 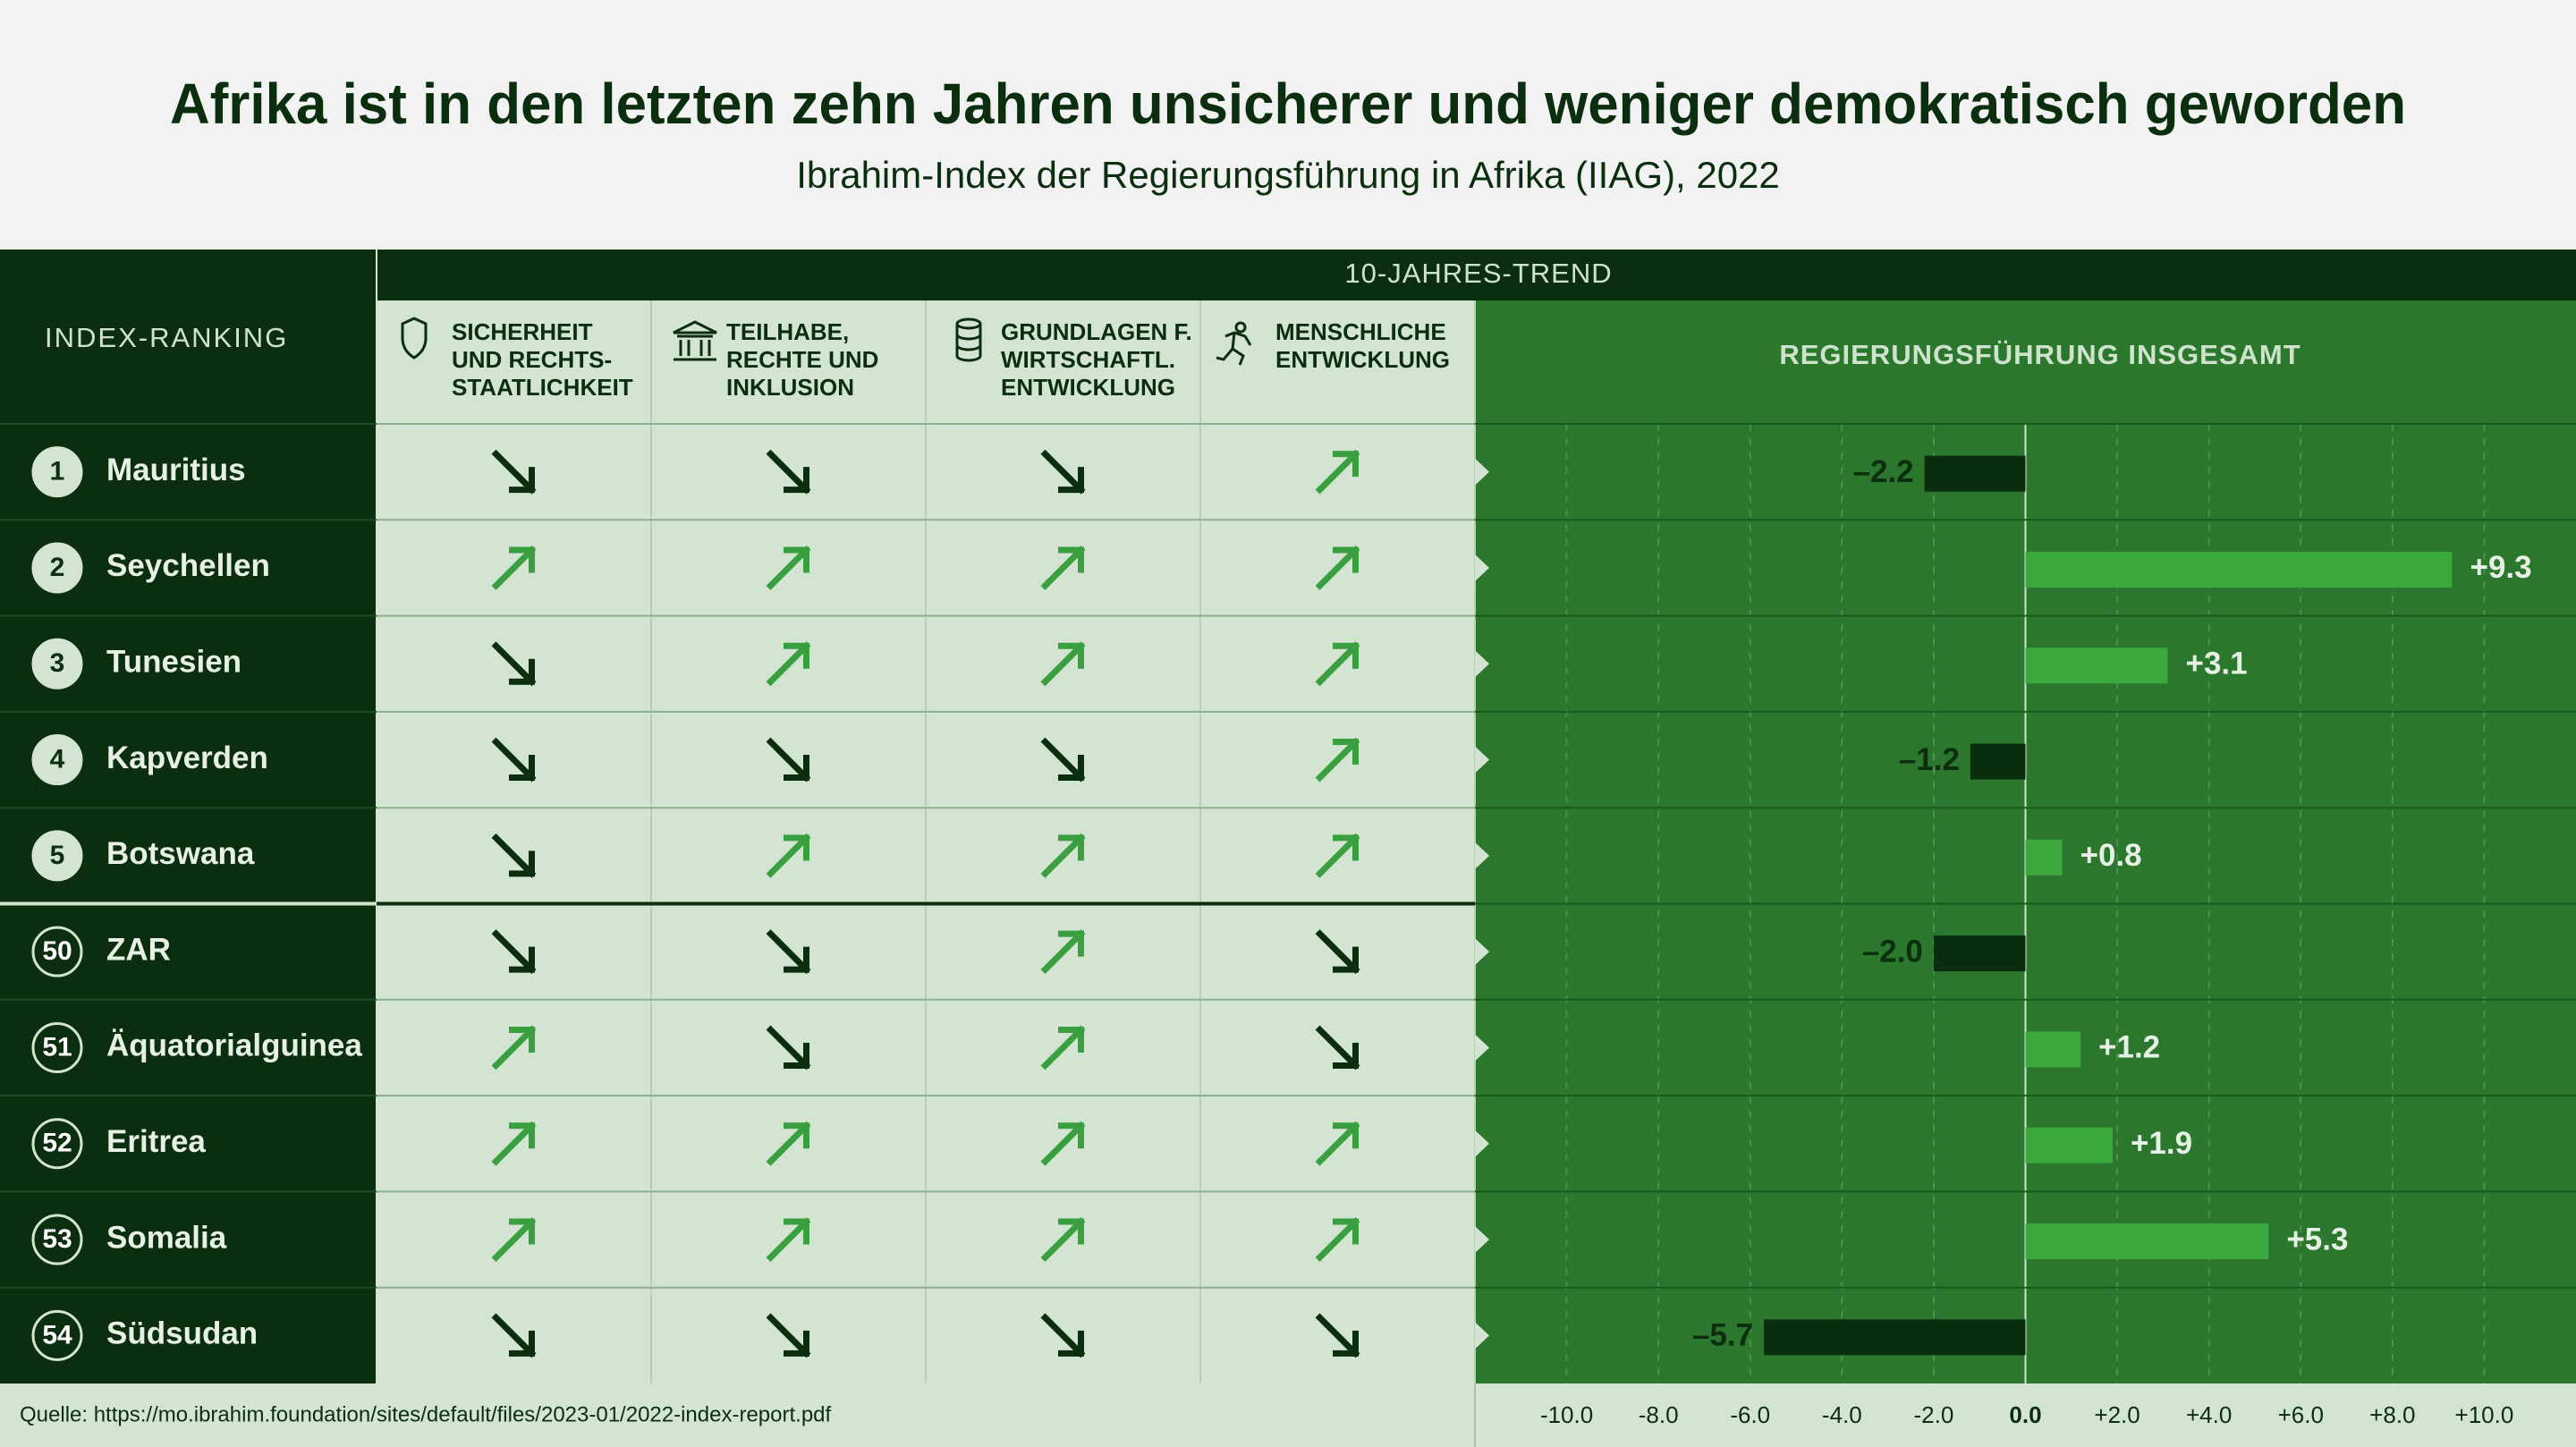 What do you see at coordinates (787, 331) in the screenshot?
I see `column-header: TEILHABE,` at bounding box center [787, 331].